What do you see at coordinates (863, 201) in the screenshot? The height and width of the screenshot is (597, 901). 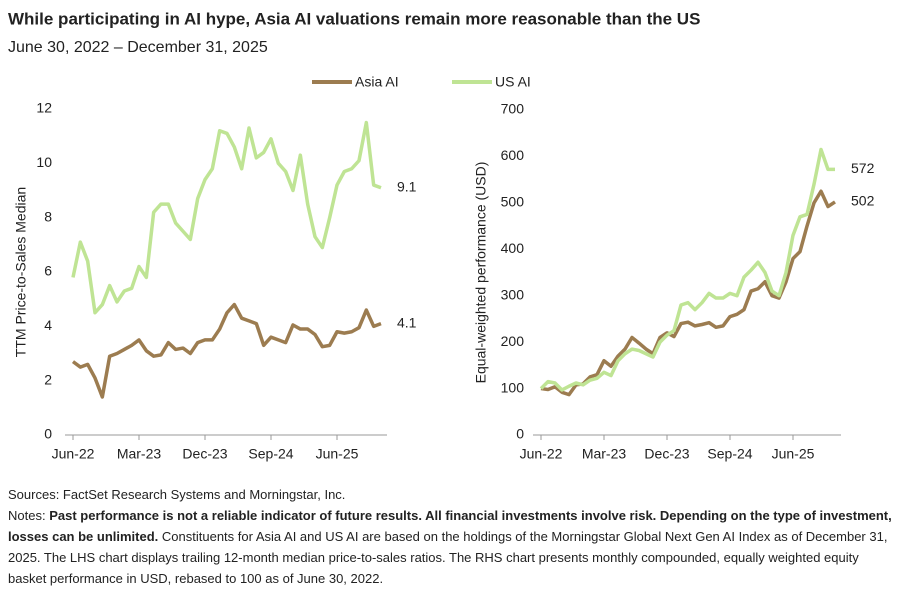 I see `end-label: 502` at bounding box center [863, 201].